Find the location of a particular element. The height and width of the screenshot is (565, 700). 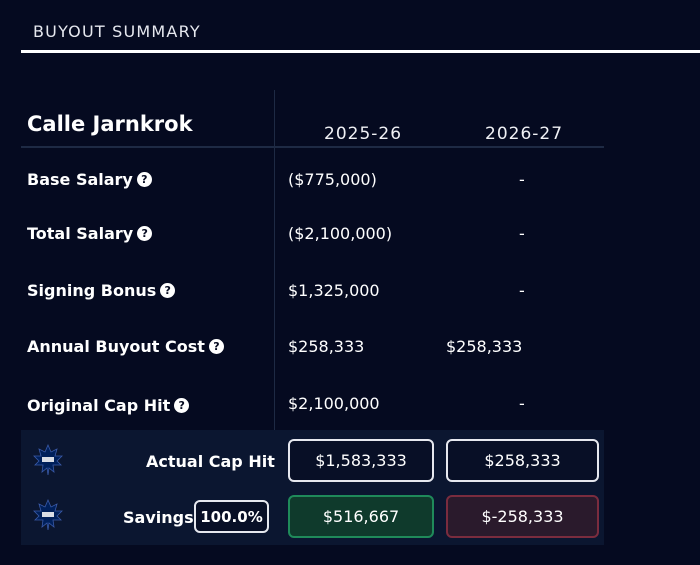

row-label-annual-buyout-cost: Annual Buyout Cost ? is located at coordinates (125, 346).